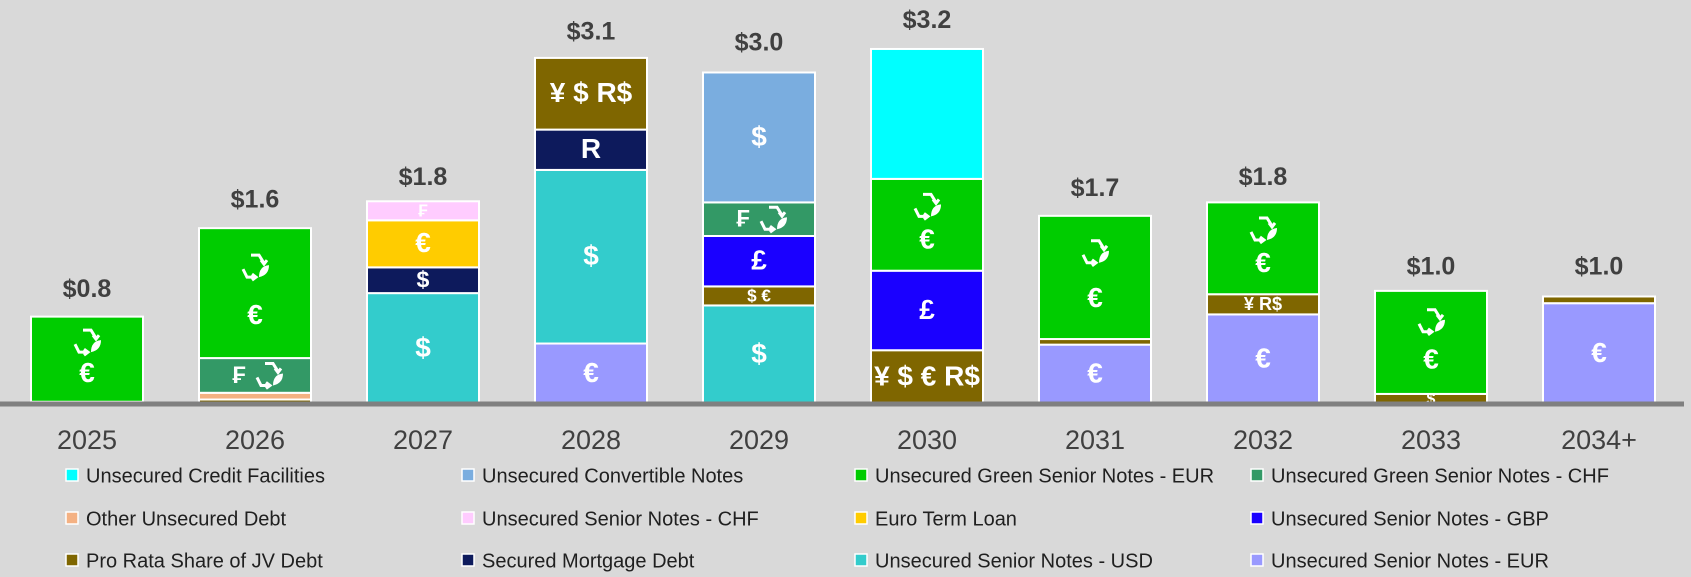 The height and width of the screenshot is (577, 1691). I want to click on x-tick-label: 2028, so click(591, 440).